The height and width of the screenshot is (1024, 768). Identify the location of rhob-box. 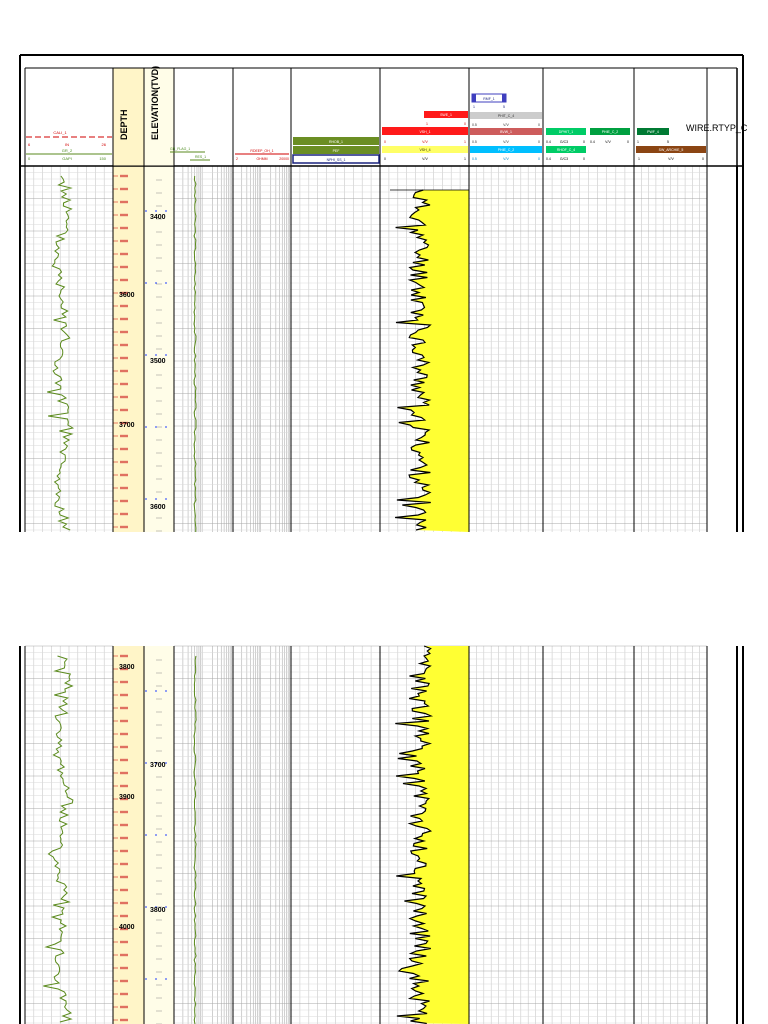
(336, 141).